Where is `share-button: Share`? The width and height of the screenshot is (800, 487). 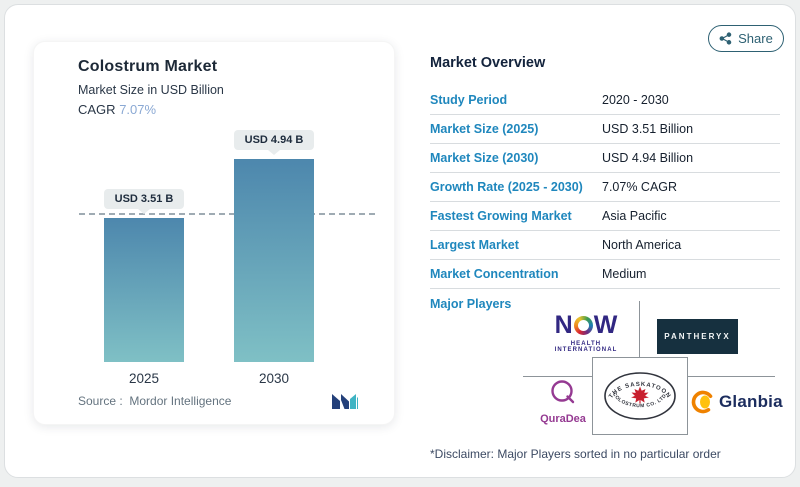 share-button: Share is located at coordinates (746, 38).